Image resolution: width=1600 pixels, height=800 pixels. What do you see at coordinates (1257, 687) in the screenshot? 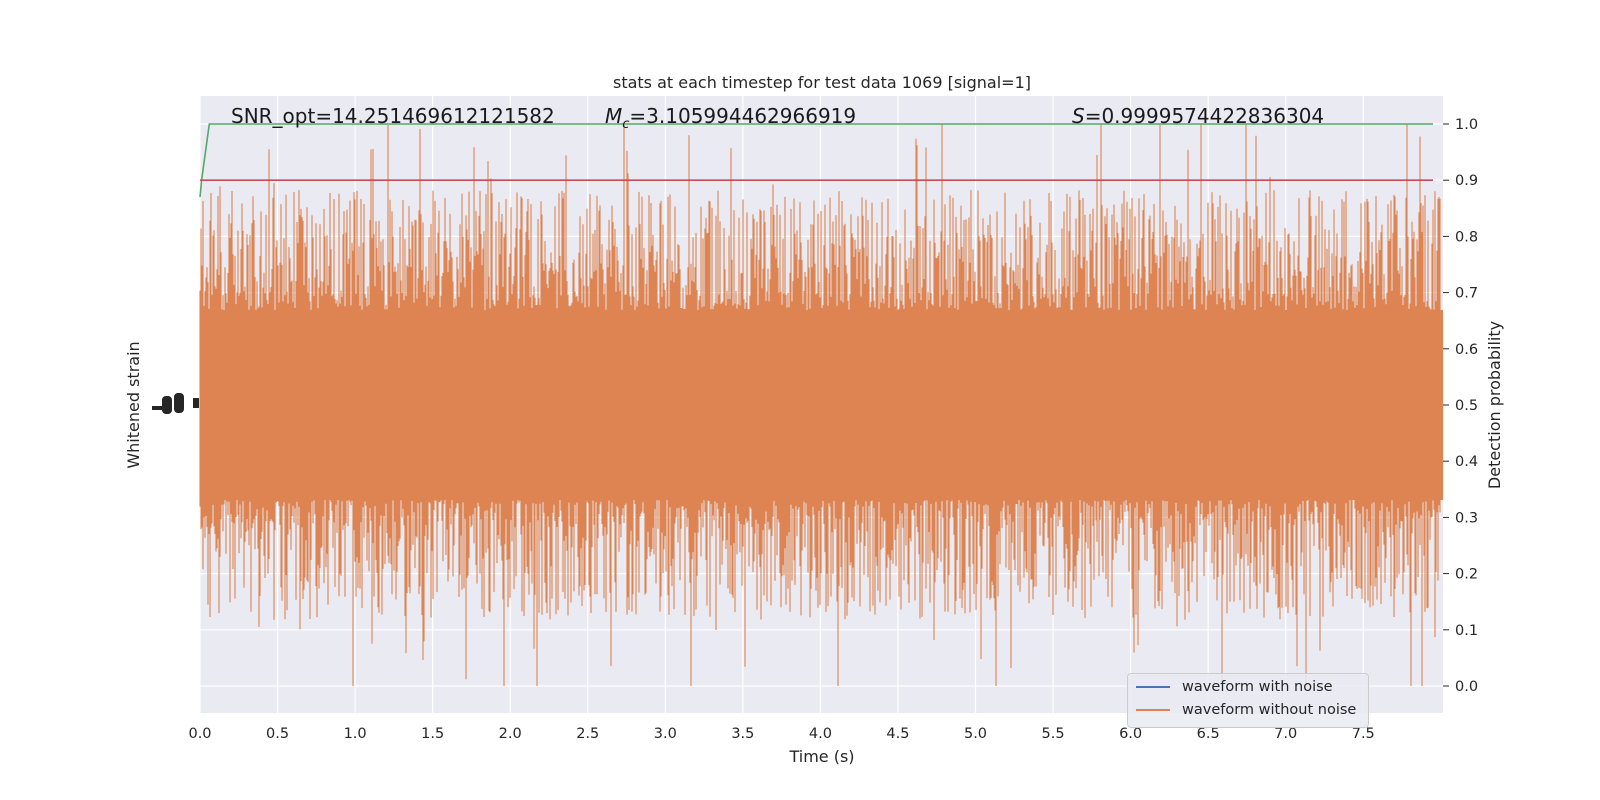
I see `legend-label-noise: waveform with noise` at bounding box center [1257, 687].